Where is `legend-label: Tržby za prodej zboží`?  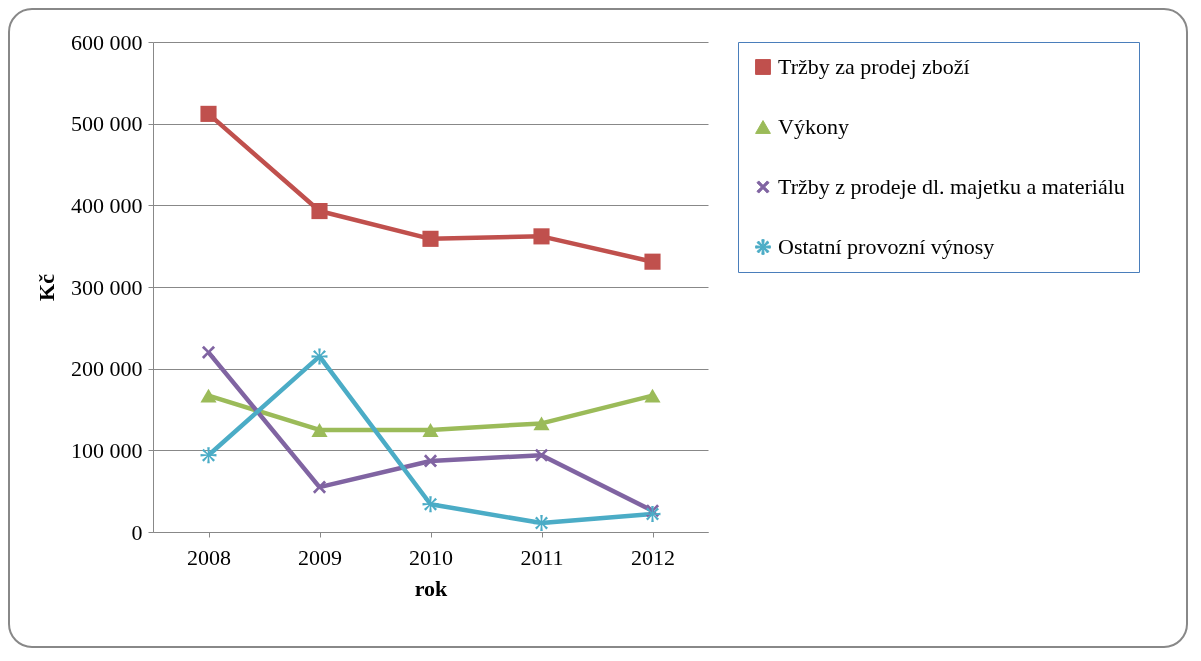
legend-label: Tržby za prodej zboží is located at coordinates (874, 66).